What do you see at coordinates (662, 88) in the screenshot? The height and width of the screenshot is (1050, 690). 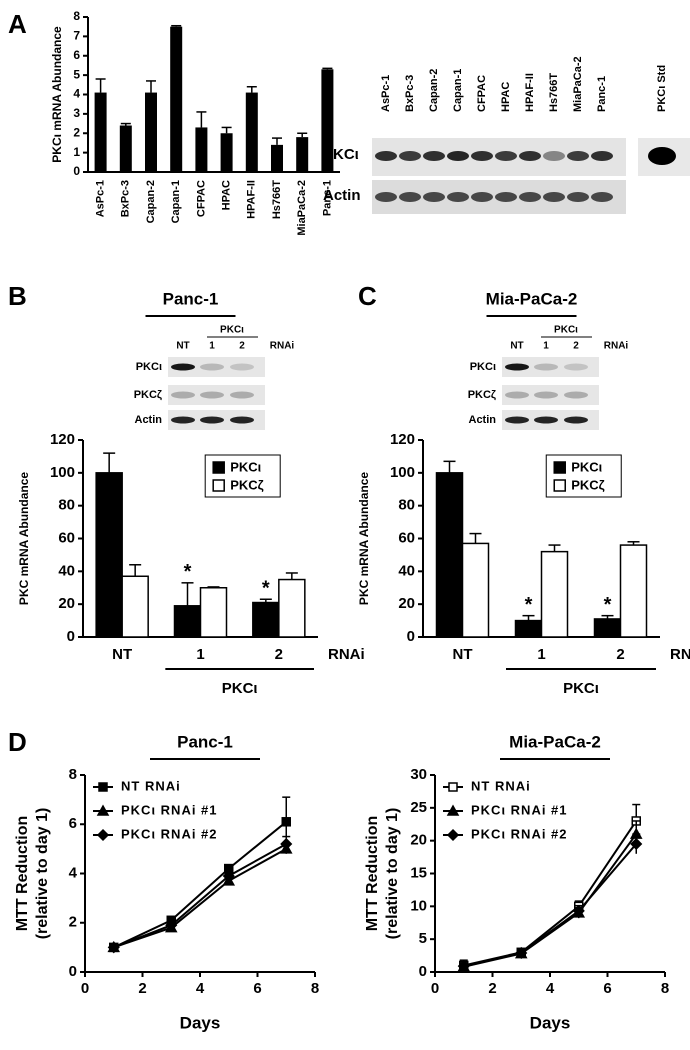 I see `lane-label: PKCι Std` at bounding box center [662, 88].